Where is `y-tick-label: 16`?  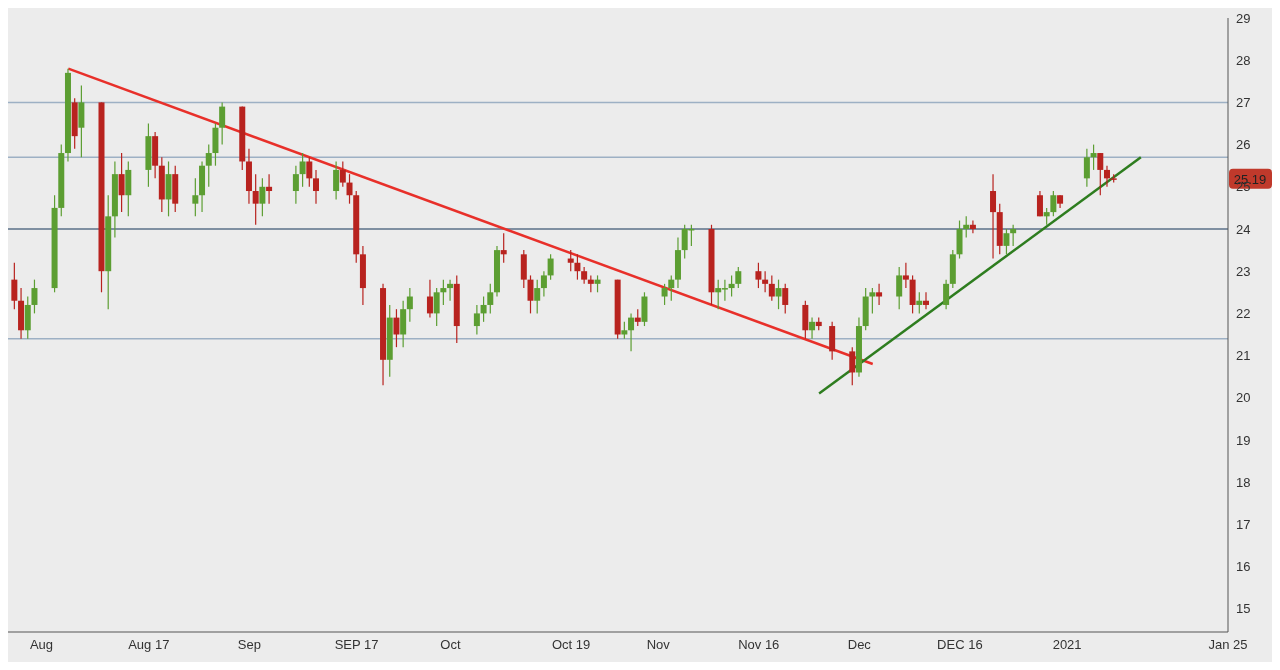
y-tick-label: 16 is located at coordinates (1243, 567).